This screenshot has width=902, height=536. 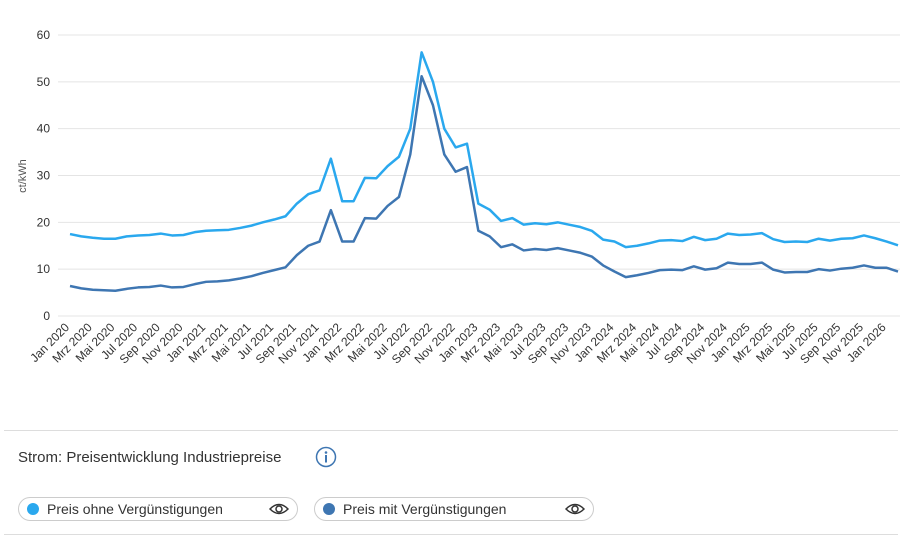 I want to click on legend-item: Preis ohne Vergünstigungen, so click(x=158, y=509).